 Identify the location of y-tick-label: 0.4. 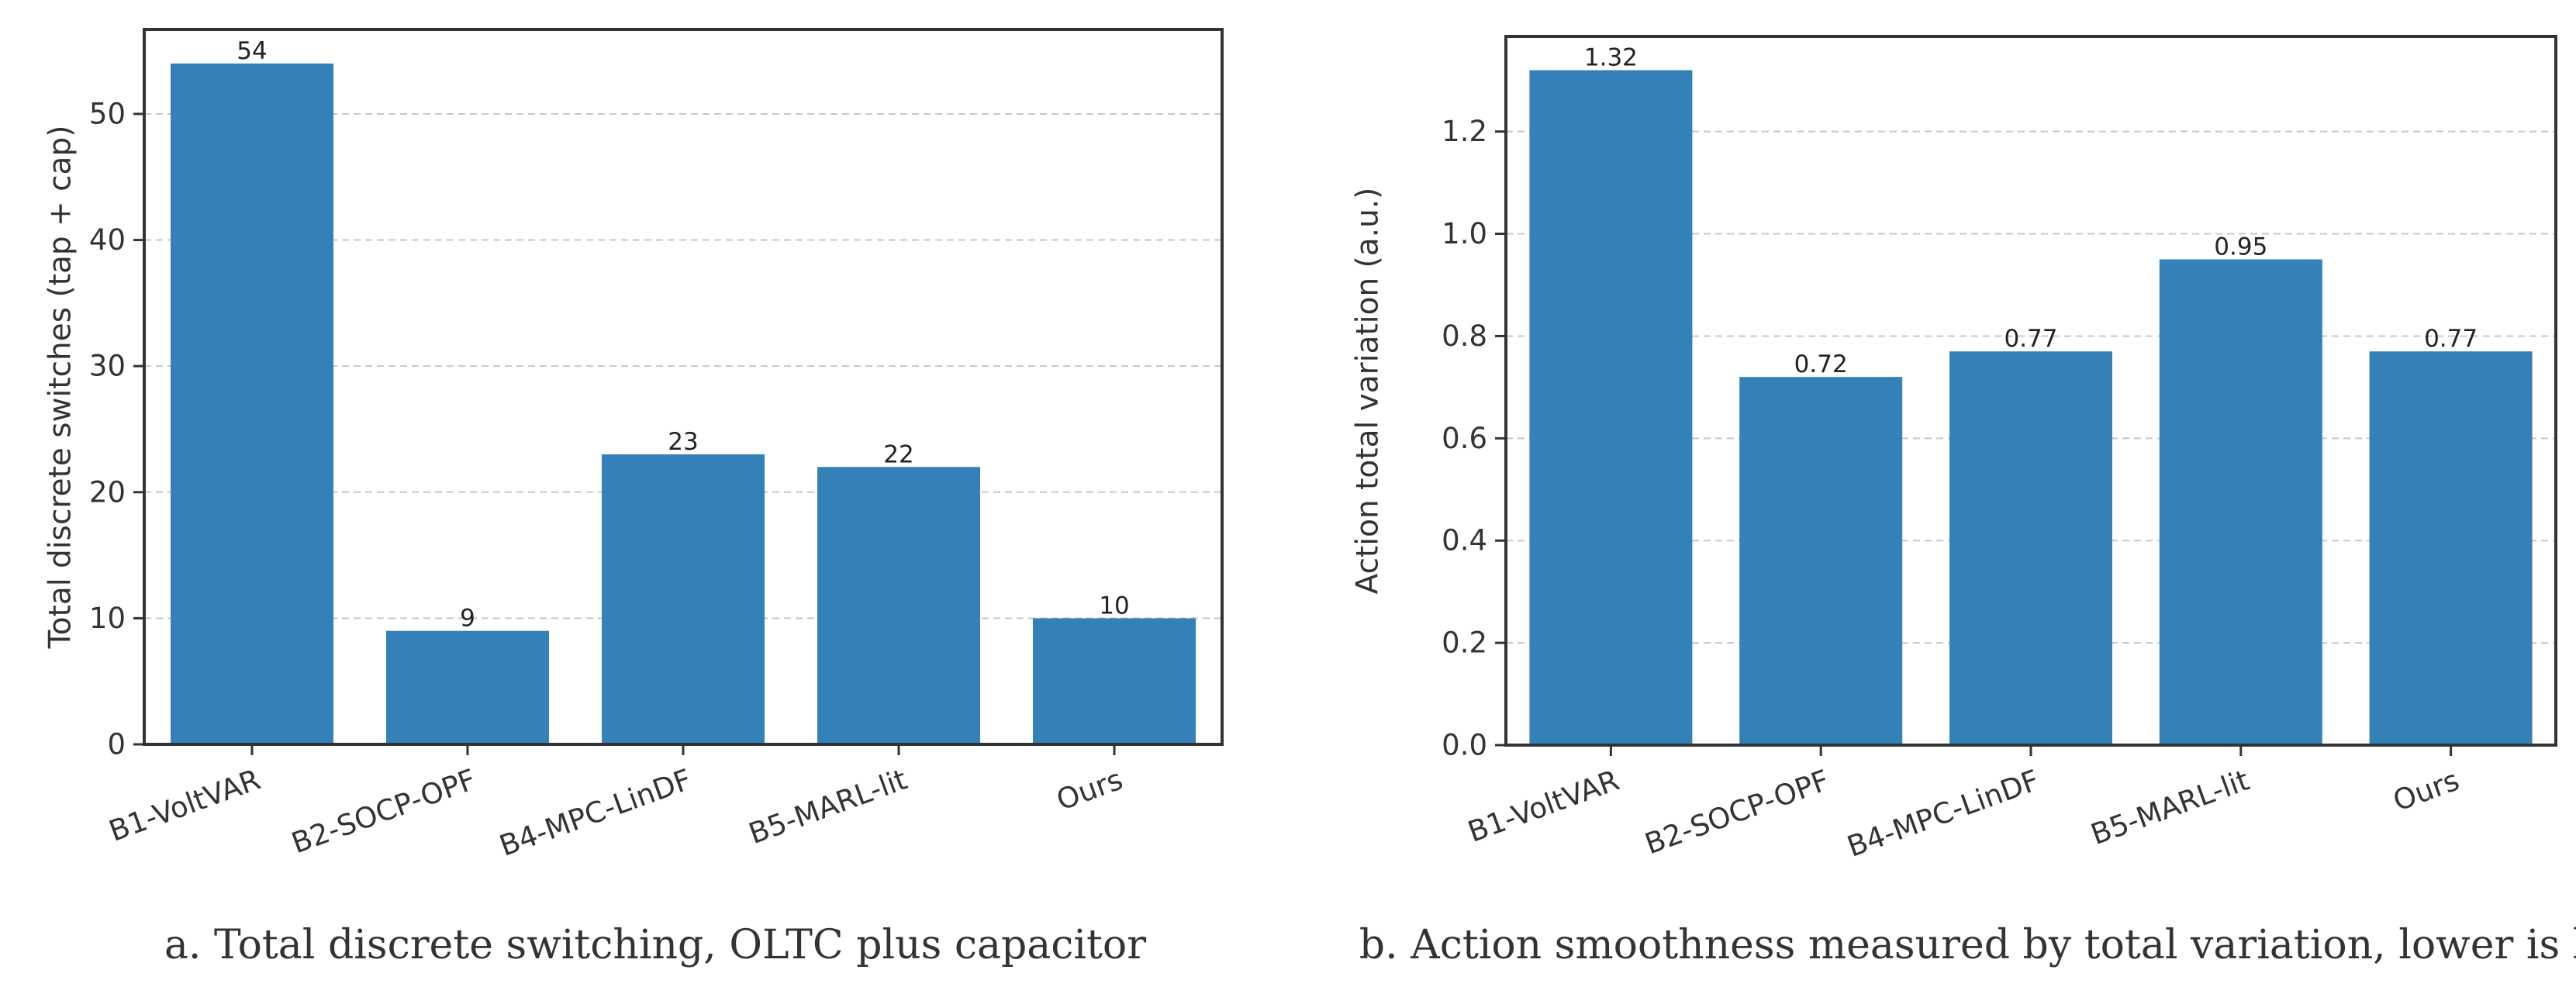
(1464, 540).